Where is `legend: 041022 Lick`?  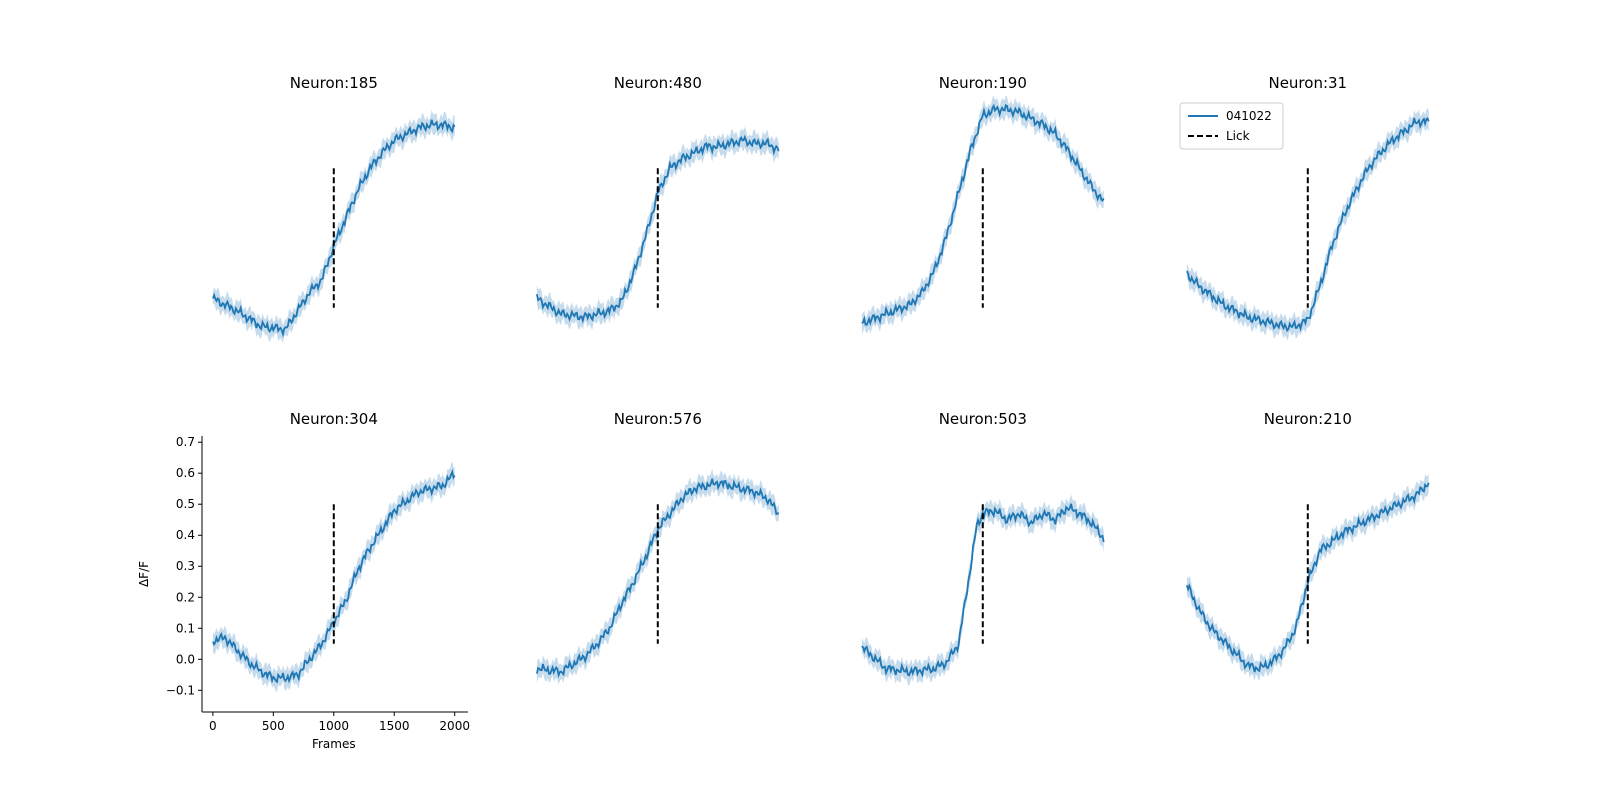 legend: 041022 Lick is located at coordinates (1231, 126).